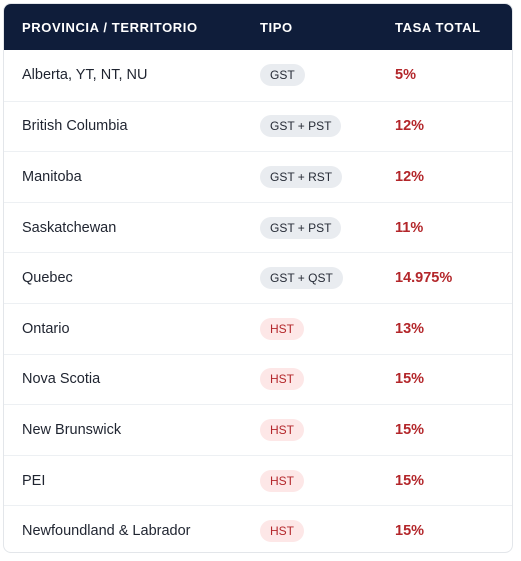  I want to click on table-header: PROVINCIA / TERRITORIO TIPO TASA TOTAL, so click(258, 27).